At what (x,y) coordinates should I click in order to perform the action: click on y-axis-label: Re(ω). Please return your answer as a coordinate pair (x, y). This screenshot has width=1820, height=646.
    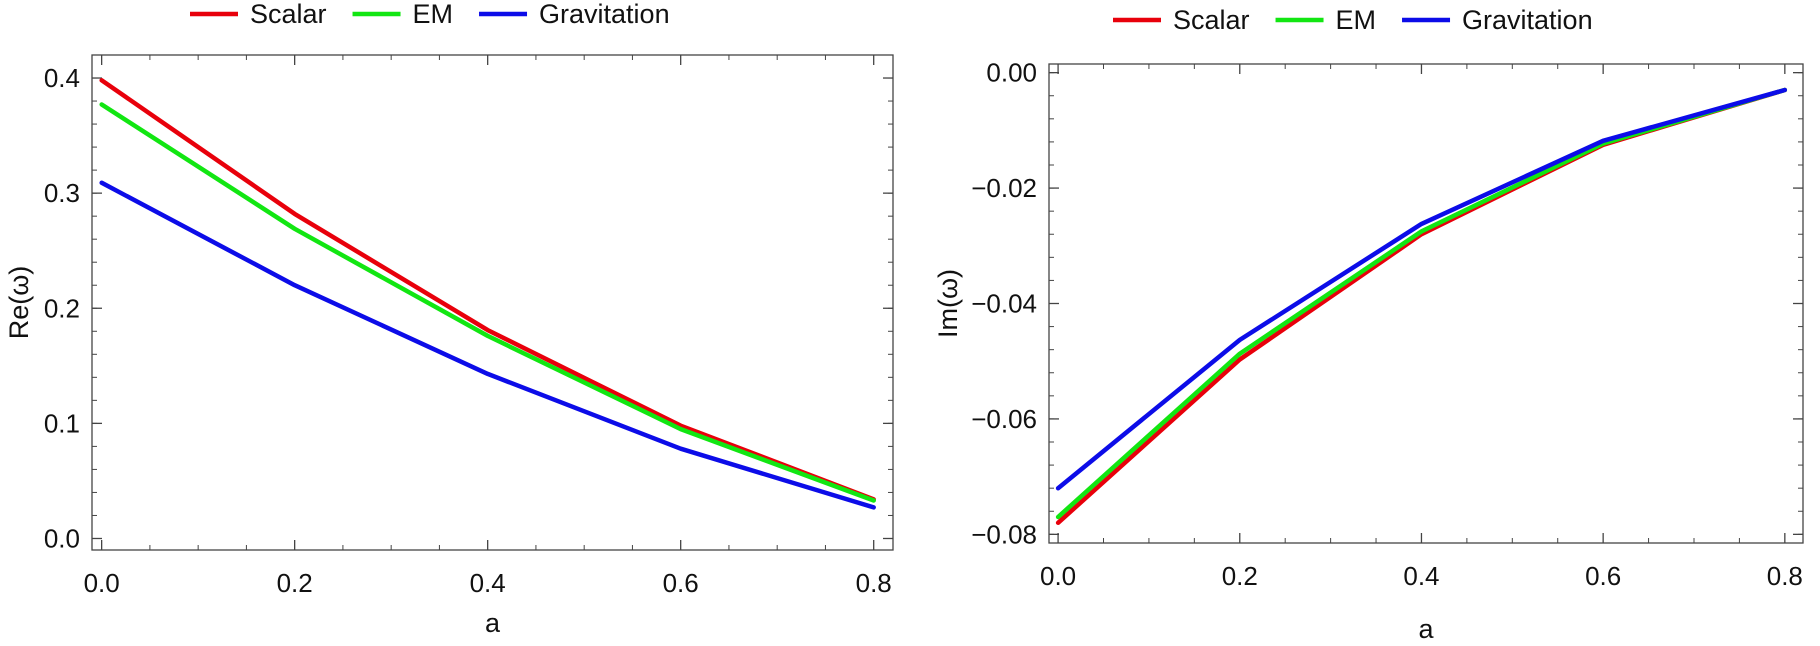
    Looking at the image, I should click on (19, 303).